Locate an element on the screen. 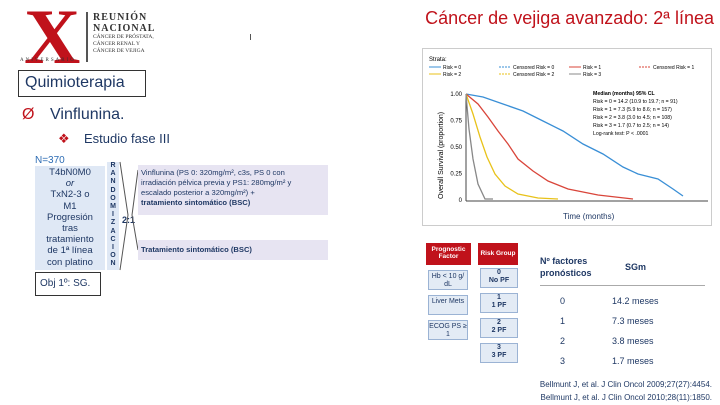  sg-count: 1 is located at coordinates (563, 321).